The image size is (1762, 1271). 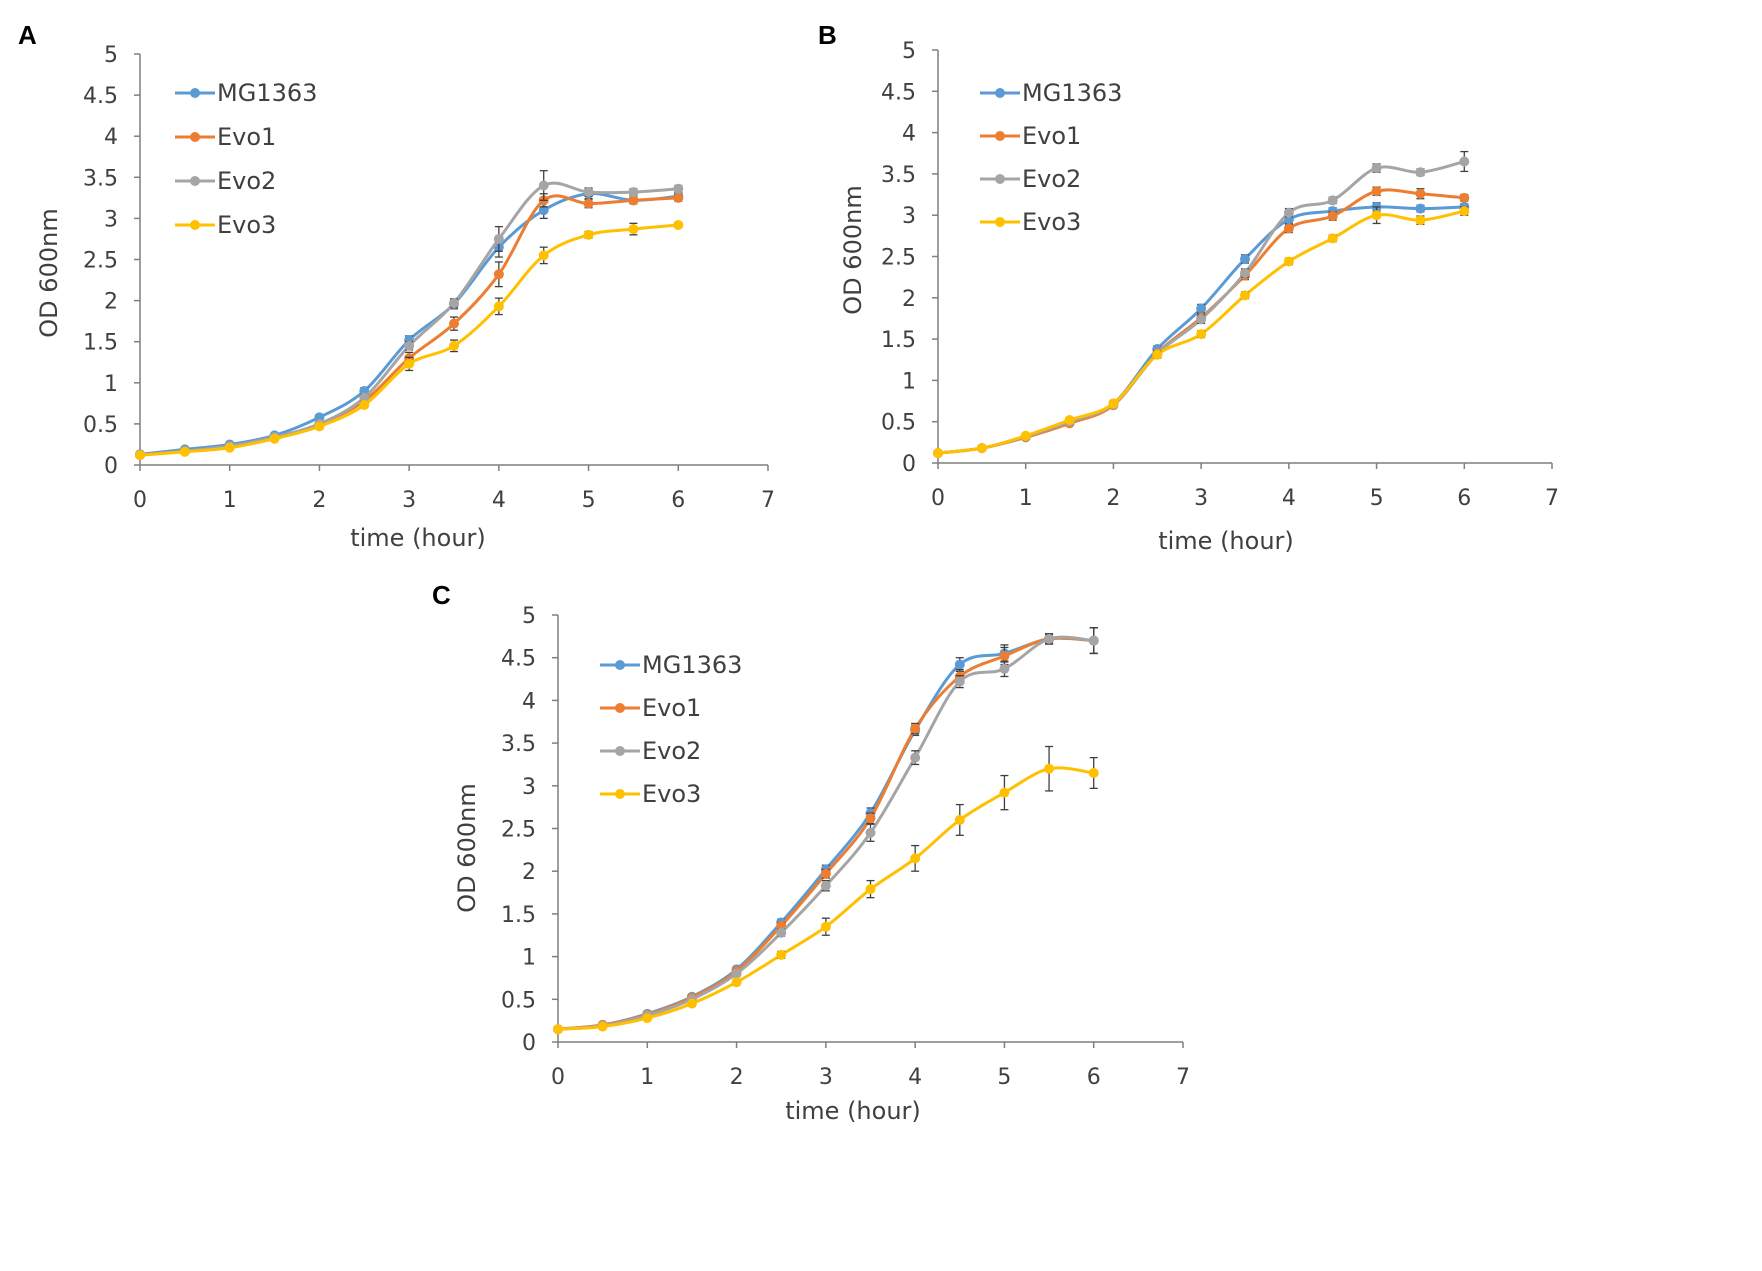 I want to click on y-tick-label: 1, so click(x=529, y=958).